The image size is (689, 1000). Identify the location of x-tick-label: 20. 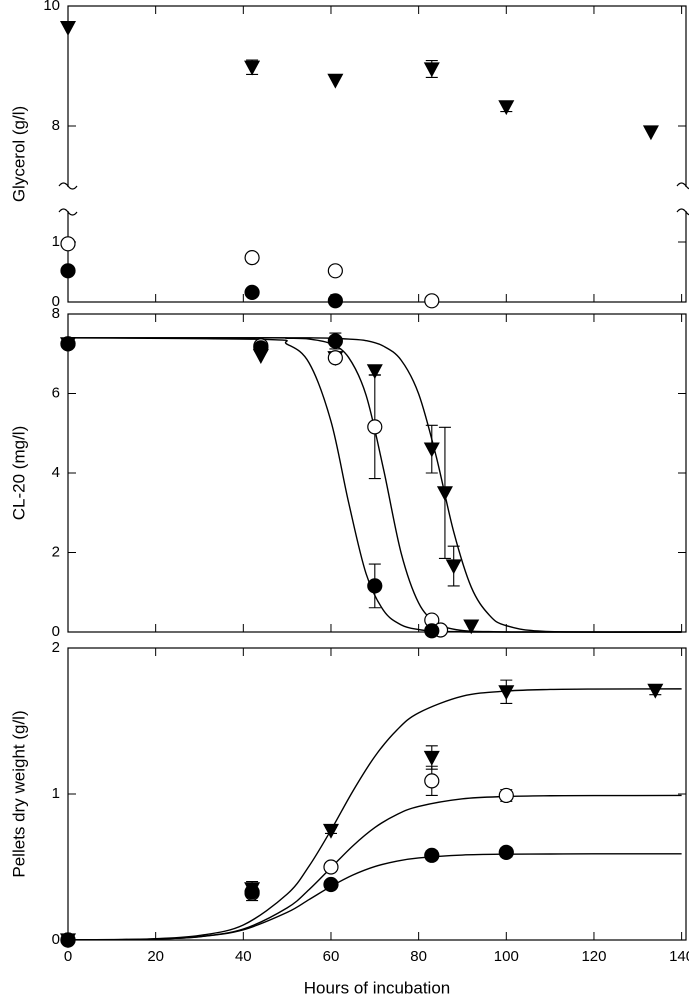
(155, 956).